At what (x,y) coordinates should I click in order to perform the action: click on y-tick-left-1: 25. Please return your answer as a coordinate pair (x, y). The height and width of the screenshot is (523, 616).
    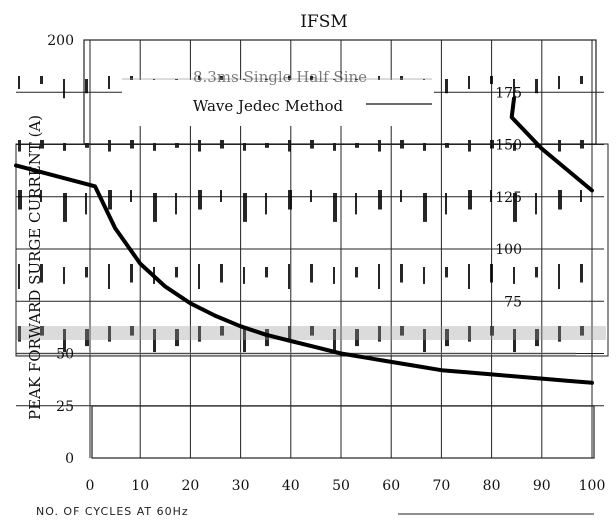
    Looking at the image, I should click on (65, 407).